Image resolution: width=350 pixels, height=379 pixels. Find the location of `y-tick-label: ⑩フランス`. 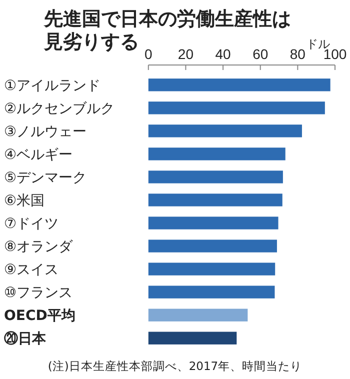

y-tick-label: ⑩フランス is located at coordinates (38, 293).